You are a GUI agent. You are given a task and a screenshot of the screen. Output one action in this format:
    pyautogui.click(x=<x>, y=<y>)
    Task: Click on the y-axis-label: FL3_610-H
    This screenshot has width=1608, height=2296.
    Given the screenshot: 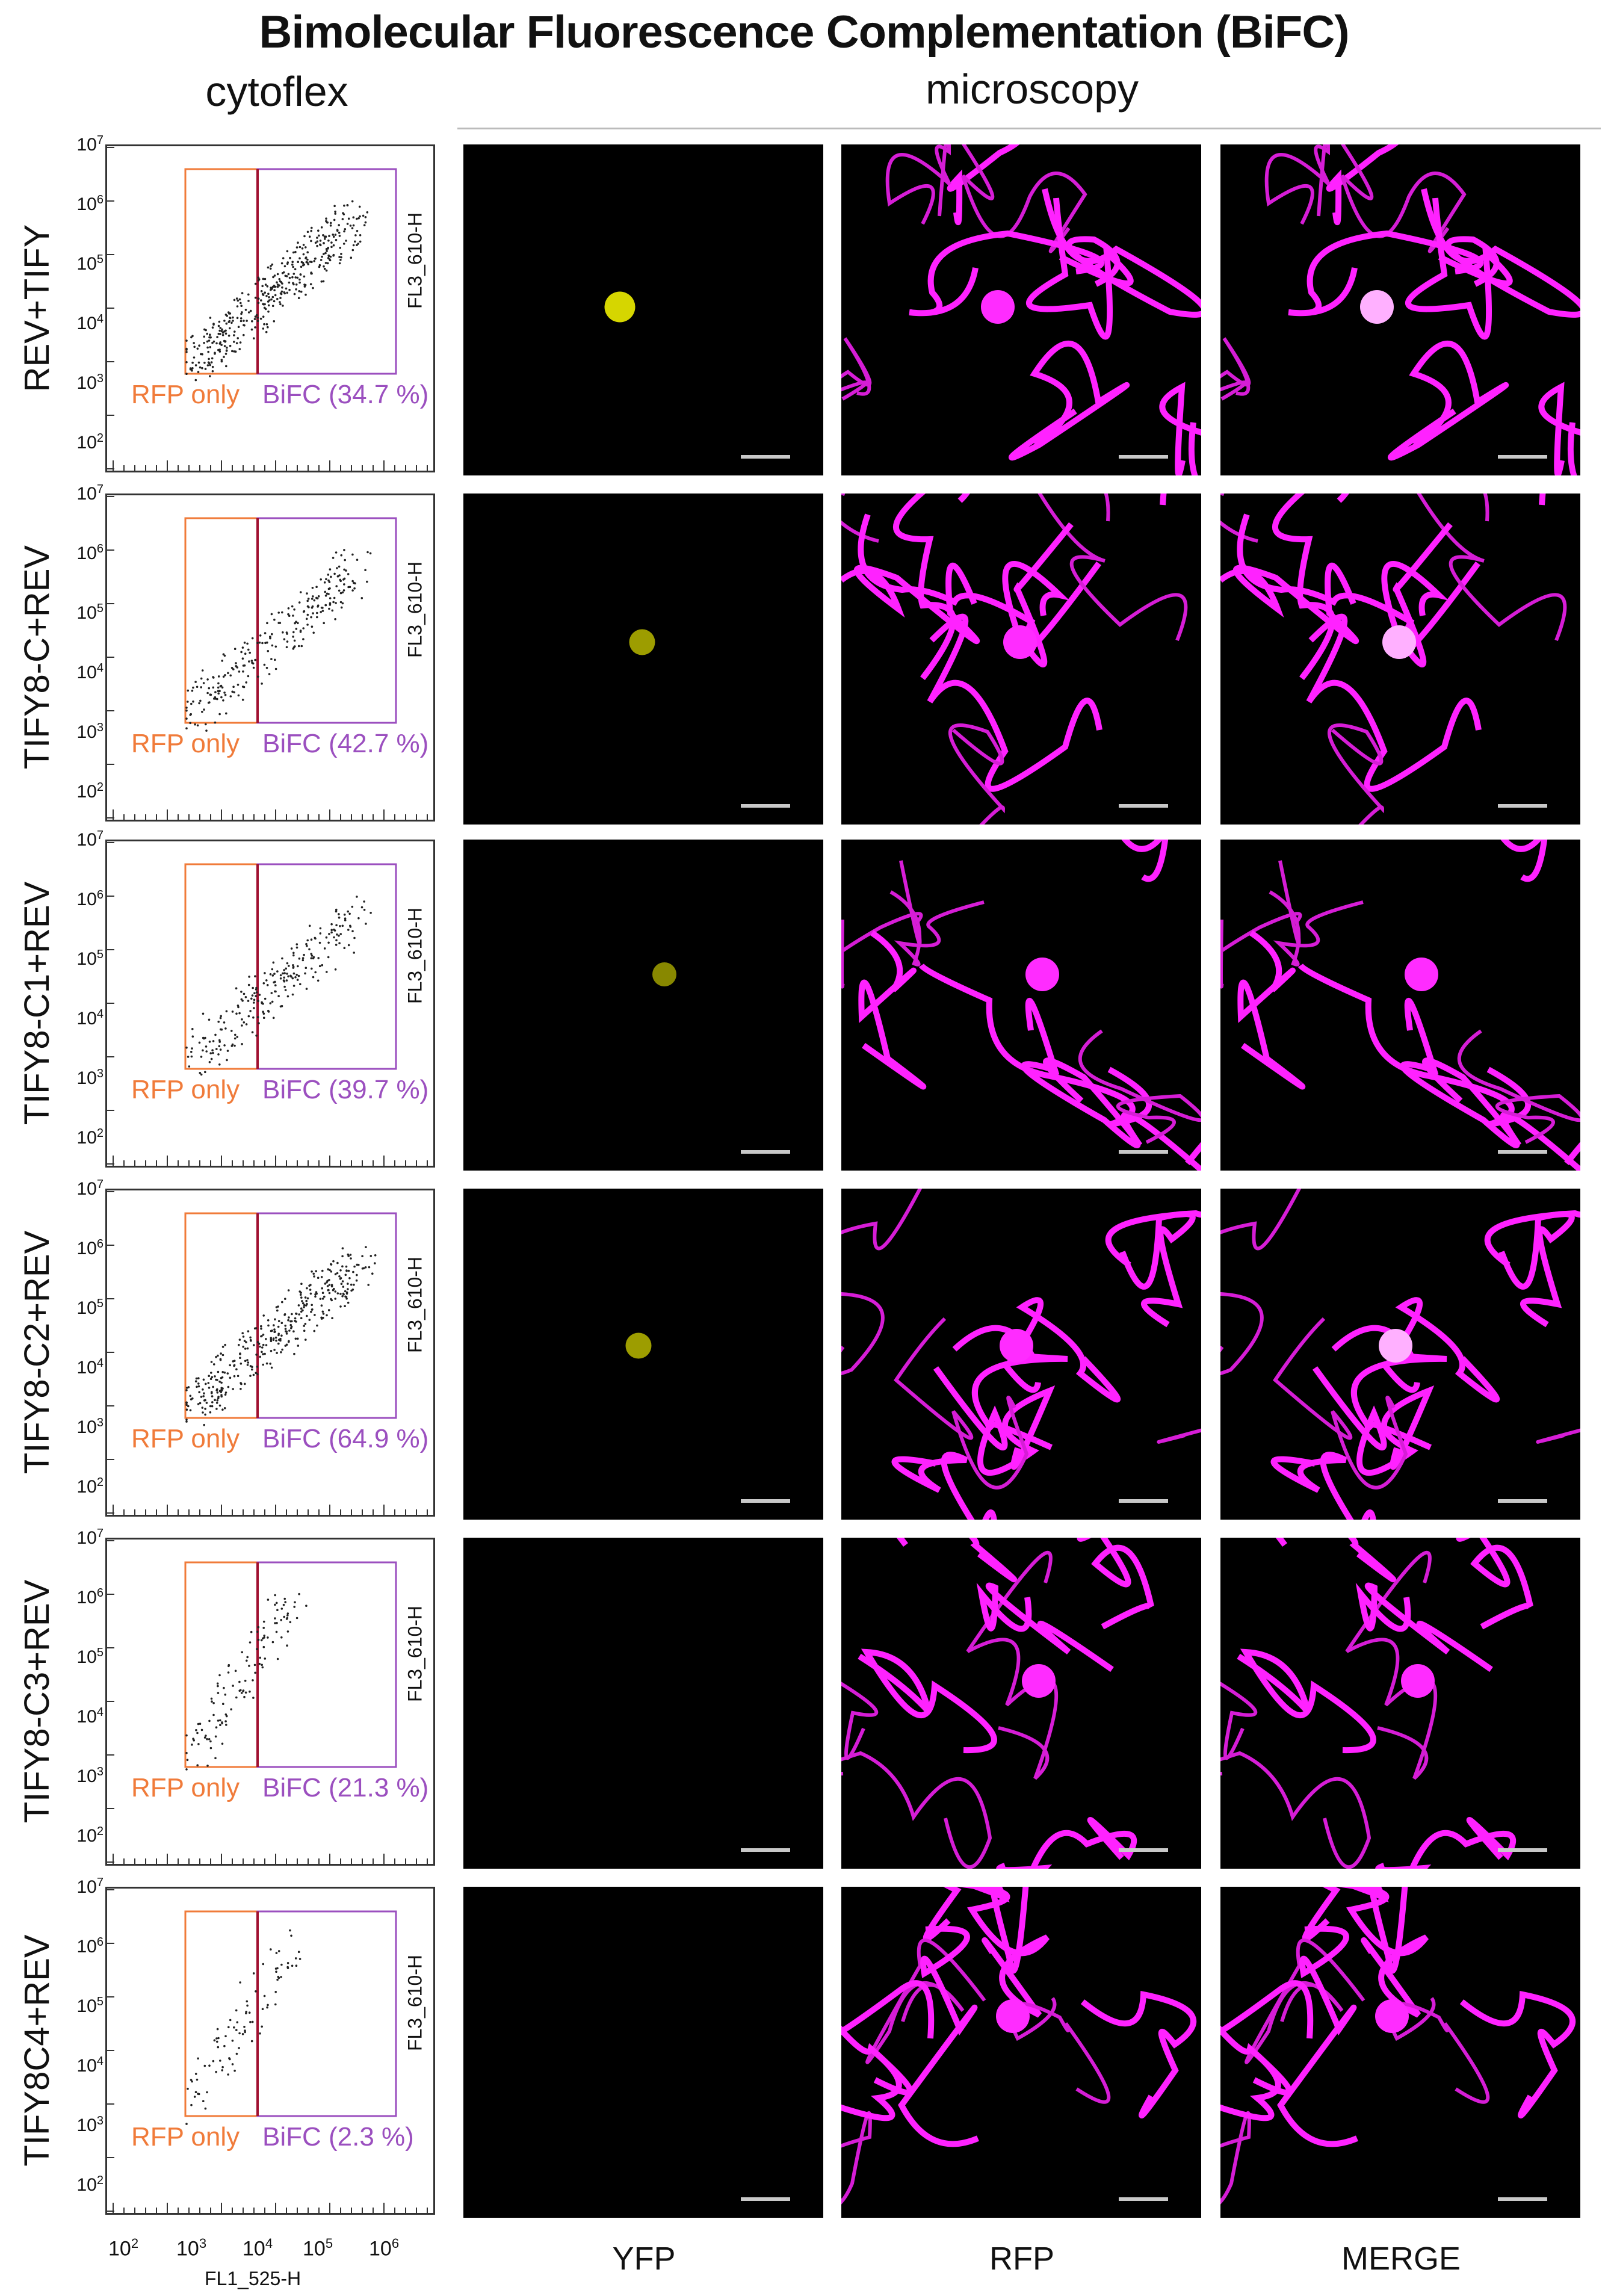 What is the action you would take?
    pyautogui.click(x=415, y=610)
    